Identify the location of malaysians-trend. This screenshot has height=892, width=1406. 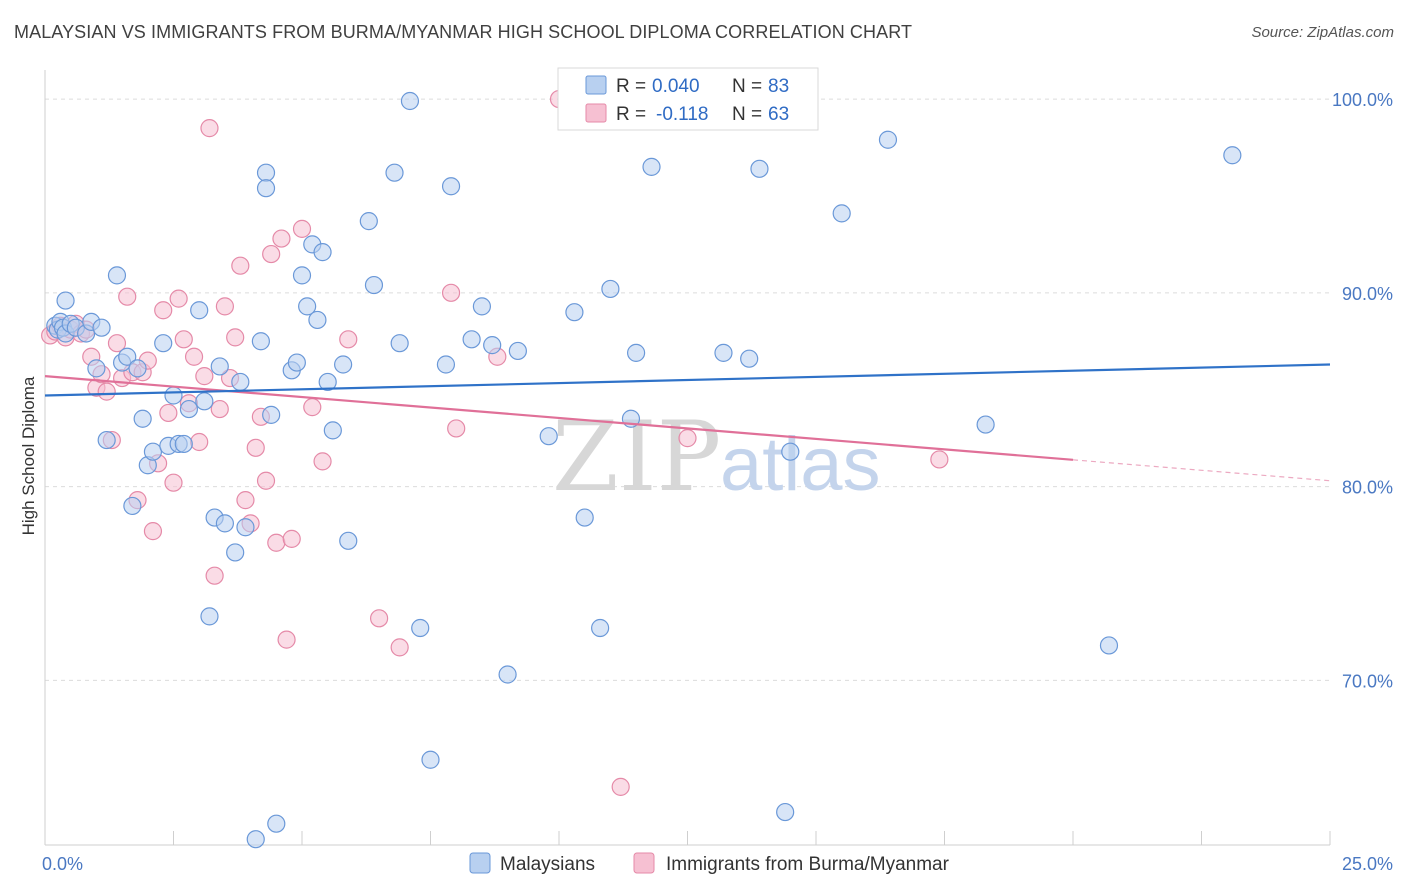
(687, 380).